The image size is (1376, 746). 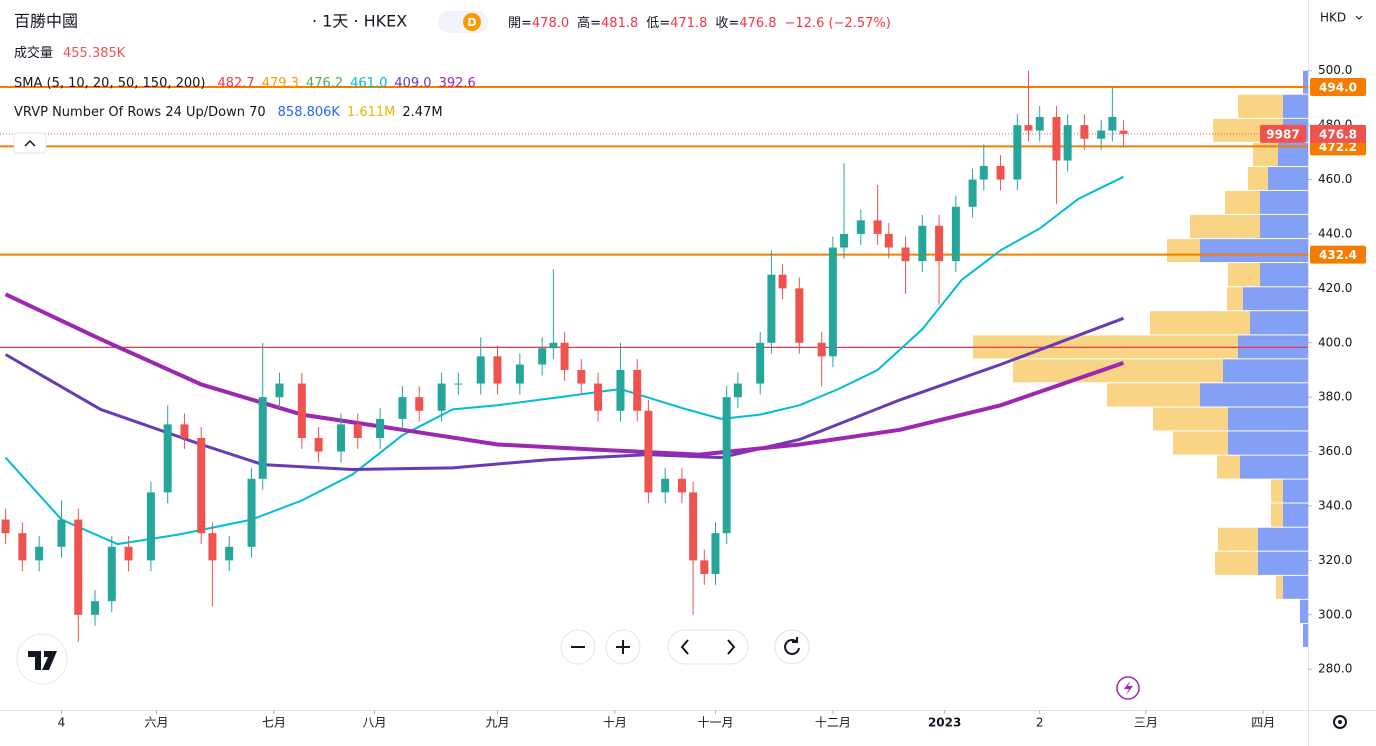 I want to click on x-tick-label: 七月, so click(x=274, y=723).